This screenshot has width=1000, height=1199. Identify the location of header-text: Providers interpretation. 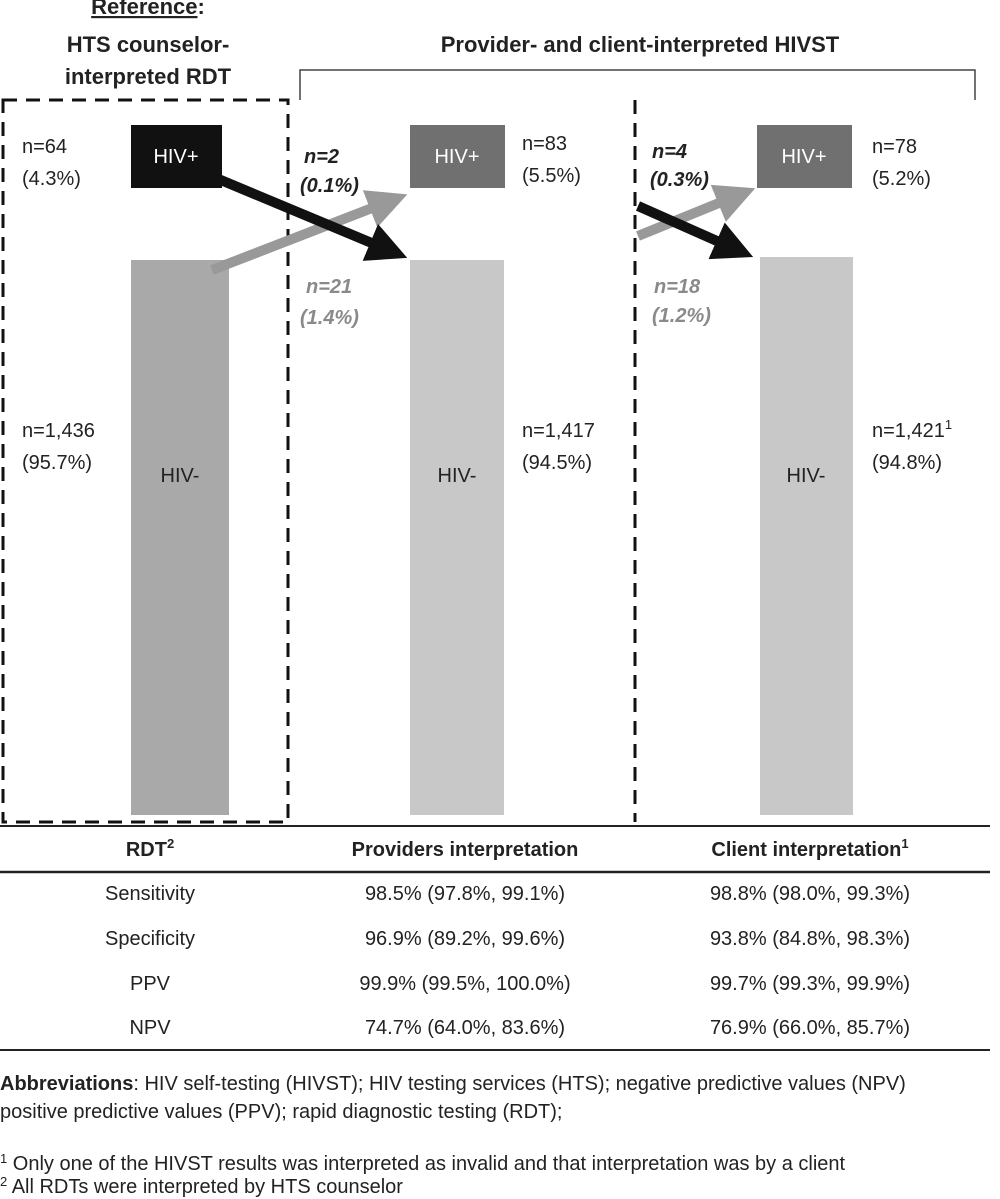
(465, 850).